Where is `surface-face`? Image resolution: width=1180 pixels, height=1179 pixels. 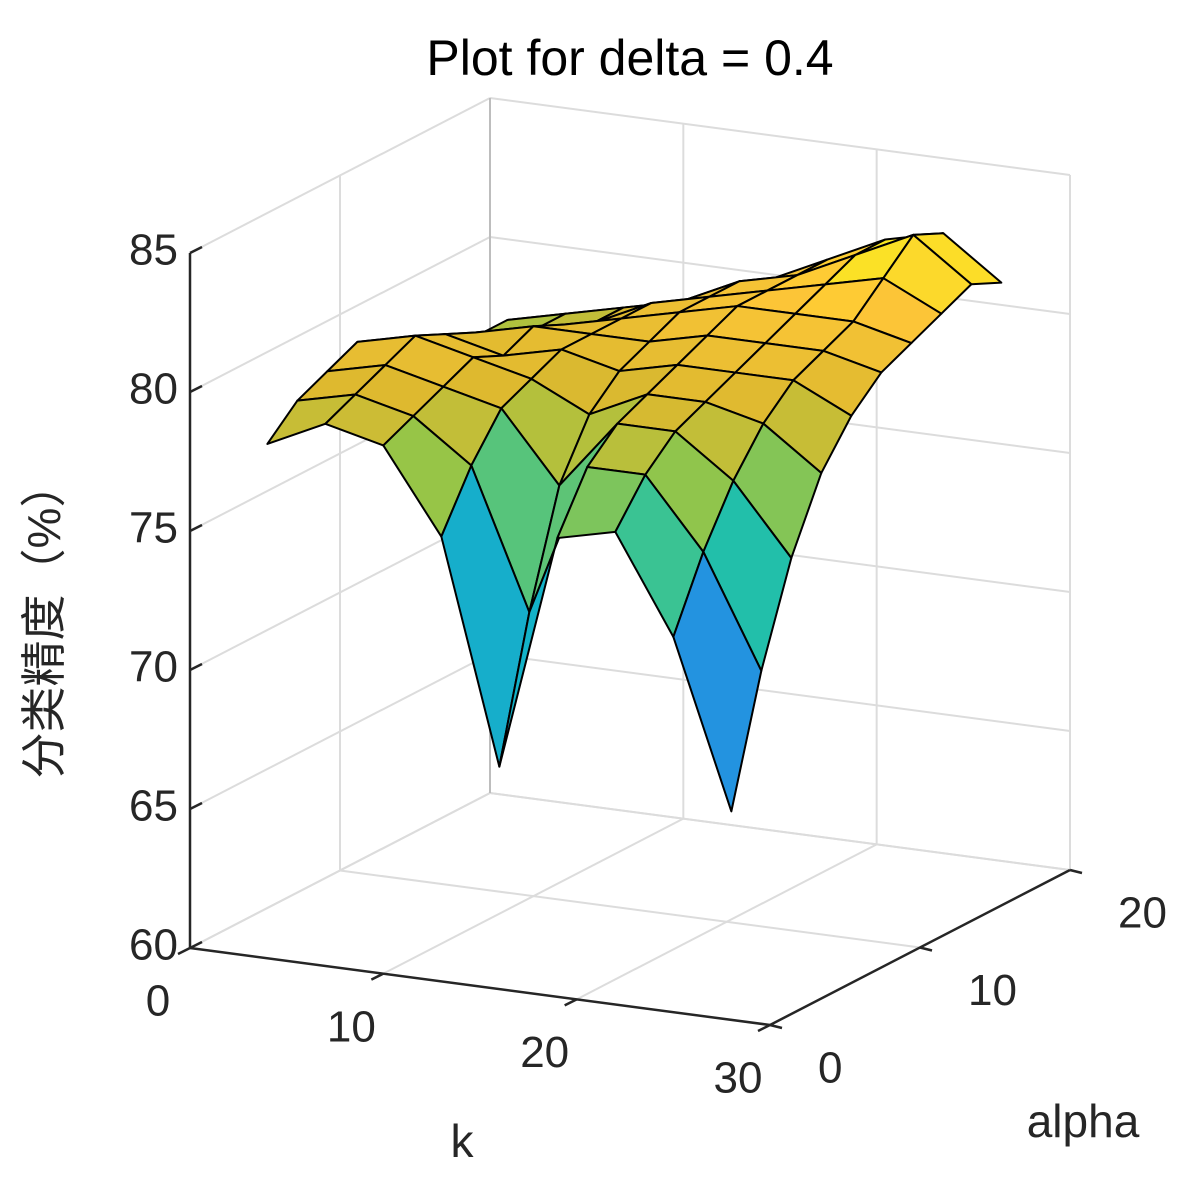 surface-face is located at coordinates (717, 681).